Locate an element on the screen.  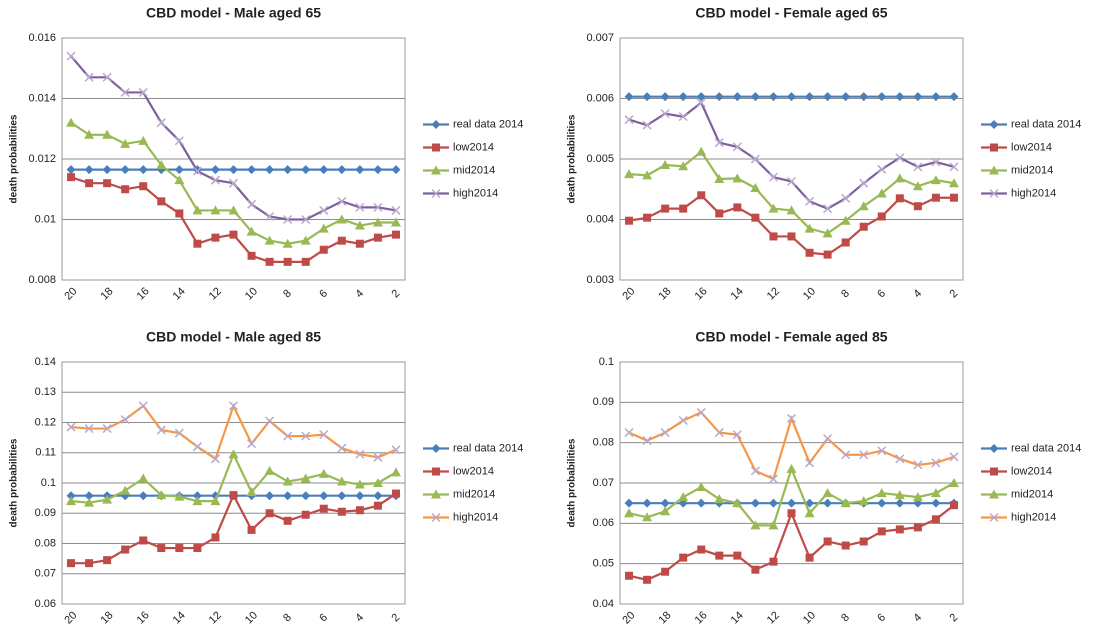
y-tick-label: 0.07 is located at coordinates (603, 483).